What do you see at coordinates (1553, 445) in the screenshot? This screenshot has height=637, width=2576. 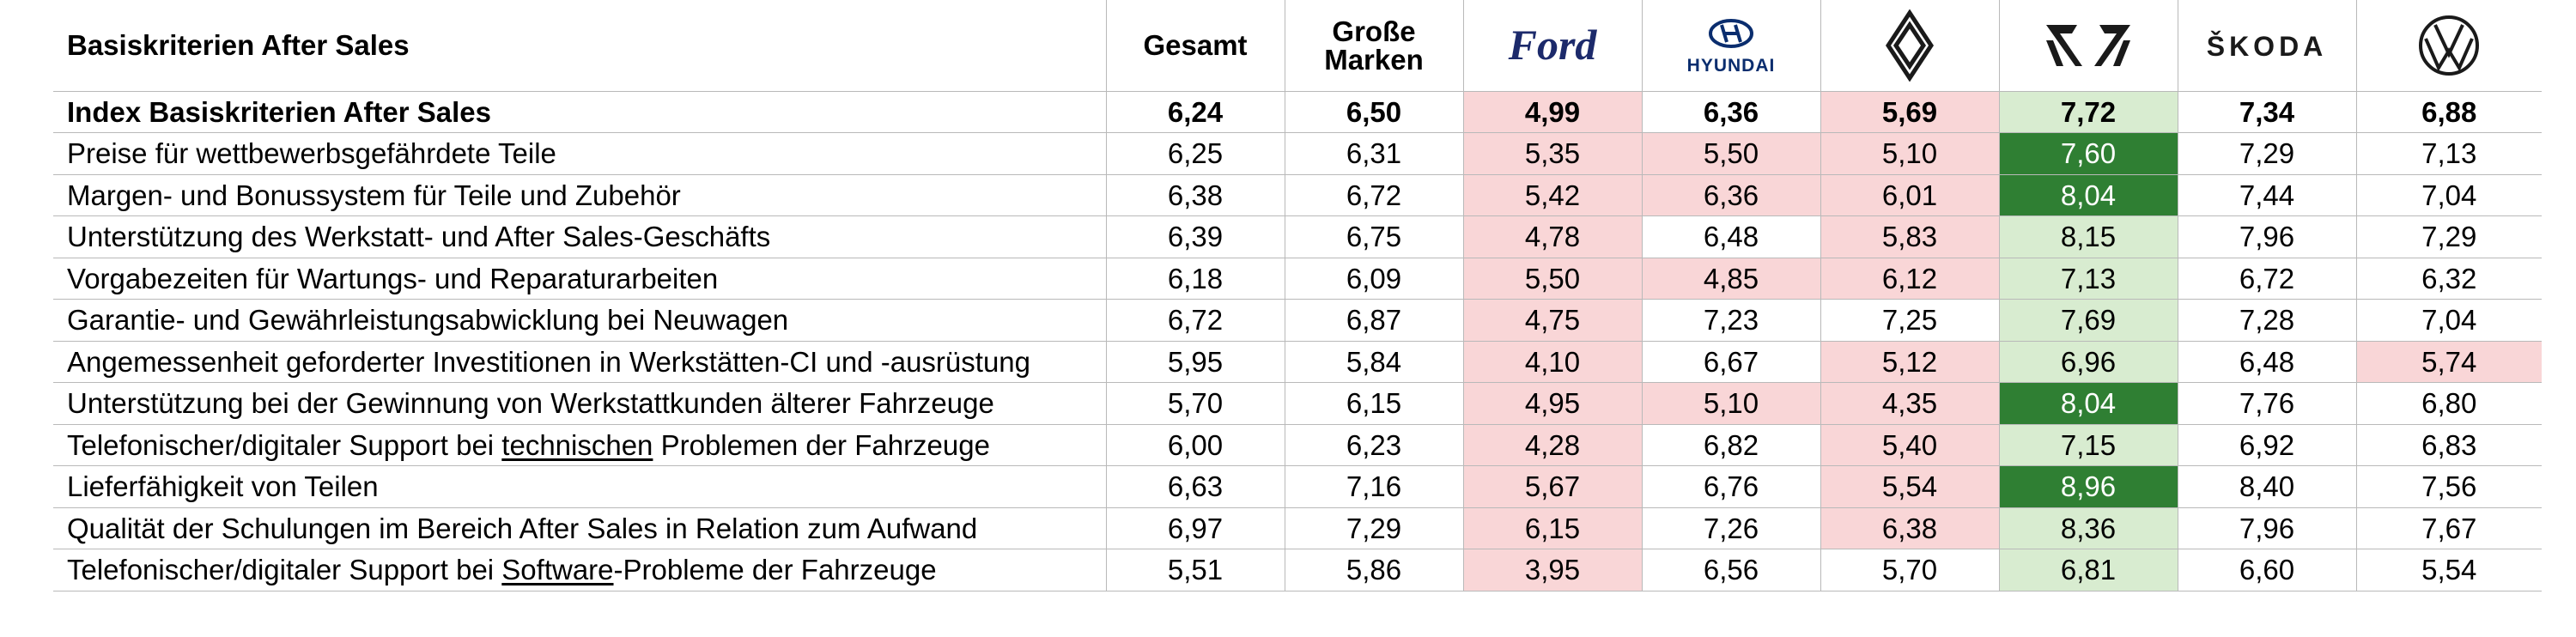 I see `cell-ford: 4,28` at bounding box center [1553, 445].